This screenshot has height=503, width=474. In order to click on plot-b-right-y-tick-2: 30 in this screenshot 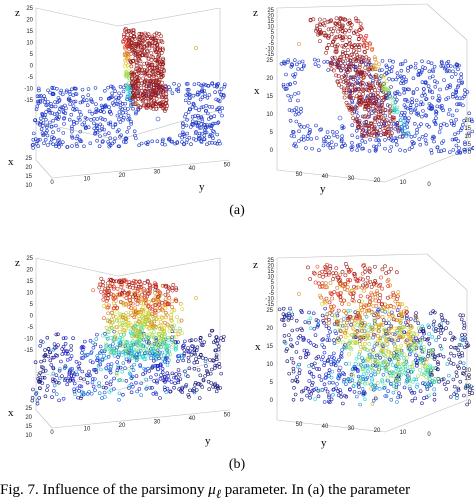, I will do `click(351, 429)`.